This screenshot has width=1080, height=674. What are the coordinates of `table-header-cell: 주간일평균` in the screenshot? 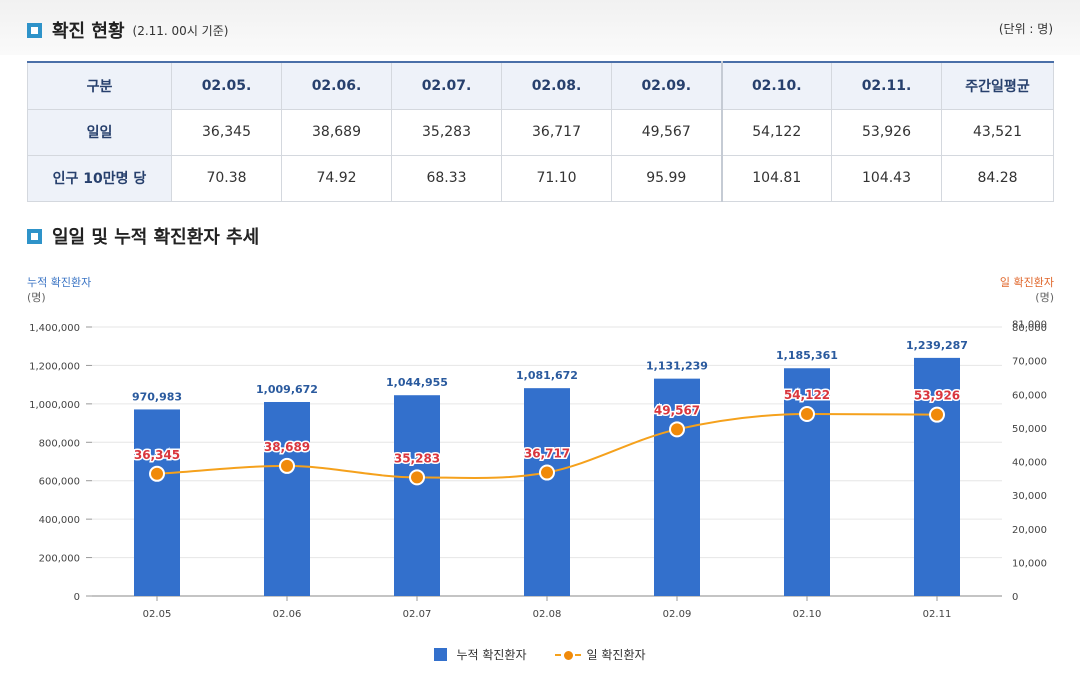 It's located at (997, 85).